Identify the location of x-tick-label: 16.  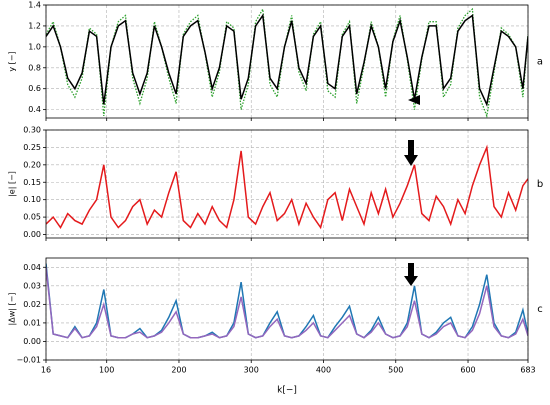
(46, 370).